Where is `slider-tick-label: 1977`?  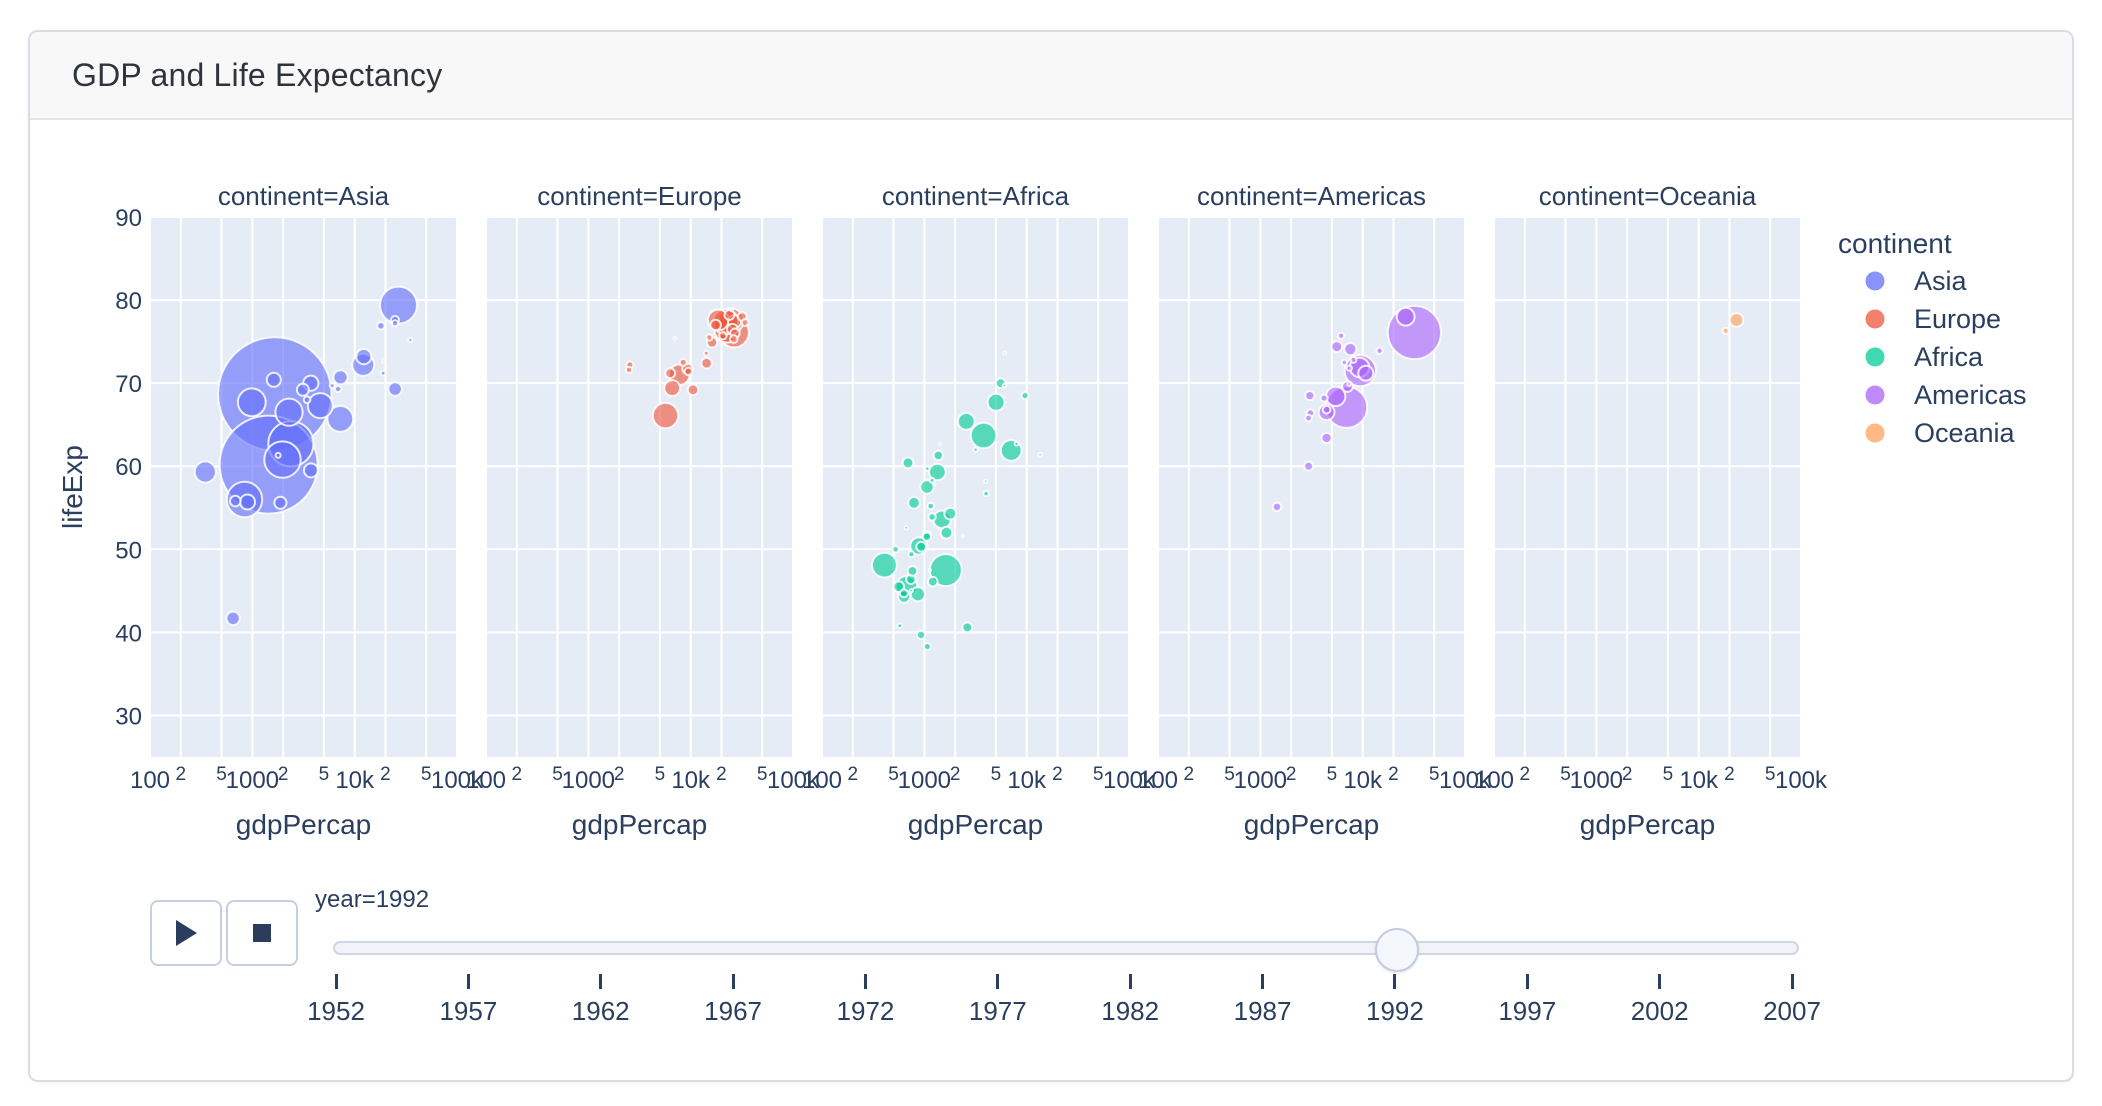
slider-tick-label: 1977 is located at coordinates (997, 1011).